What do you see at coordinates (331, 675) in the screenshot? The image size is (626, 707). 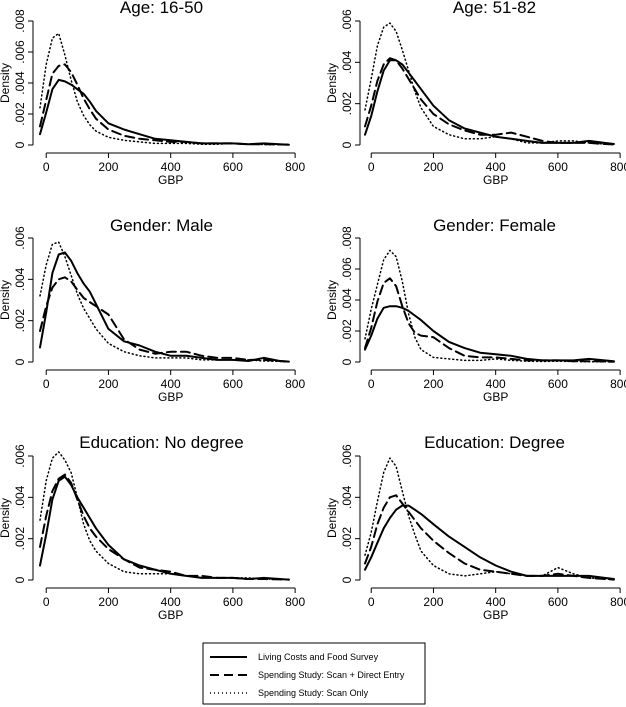 I see `legend-label: Spending Study: Scan + Direct Entry` at bounding box center [331, 675].